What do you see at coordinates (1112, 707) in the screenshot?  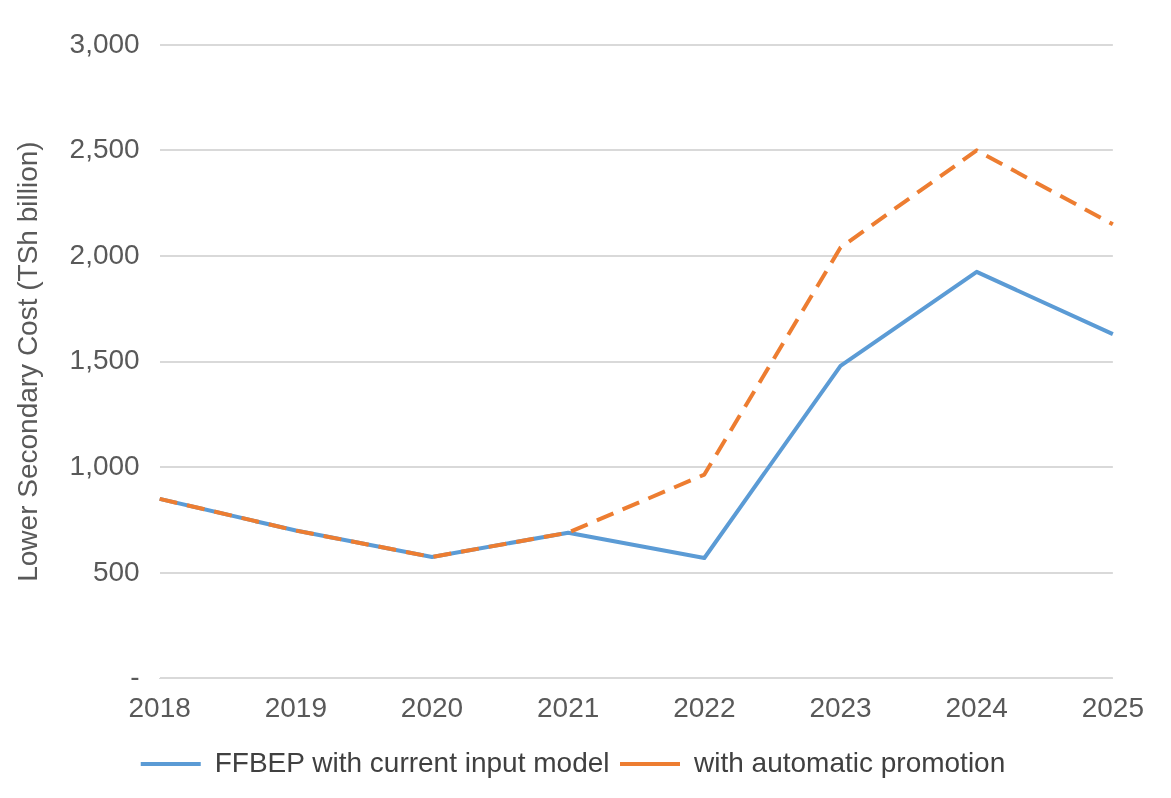 I see `x-tick-label: 2025` at bounding box center [1112, 707].